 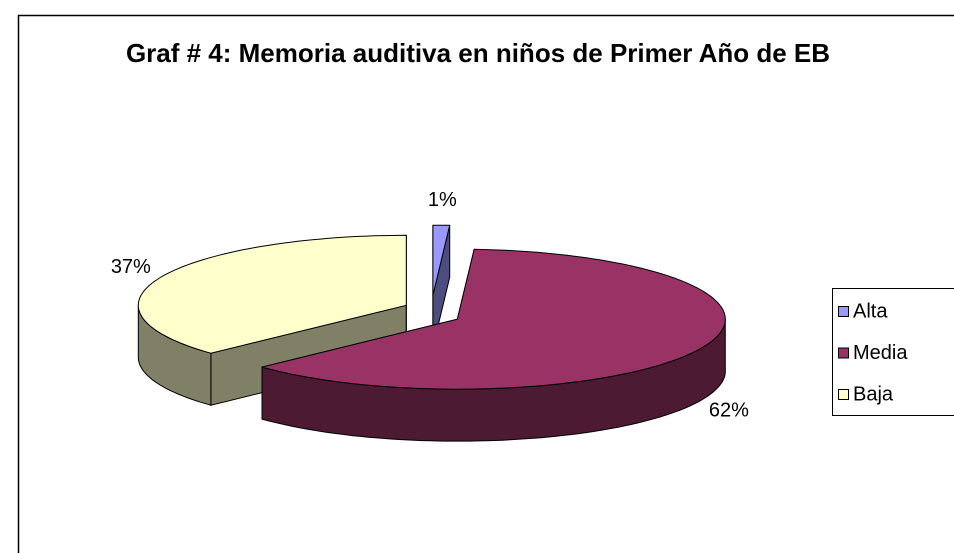 I want to click on data-label: 37%, so click(x=131, y=267).